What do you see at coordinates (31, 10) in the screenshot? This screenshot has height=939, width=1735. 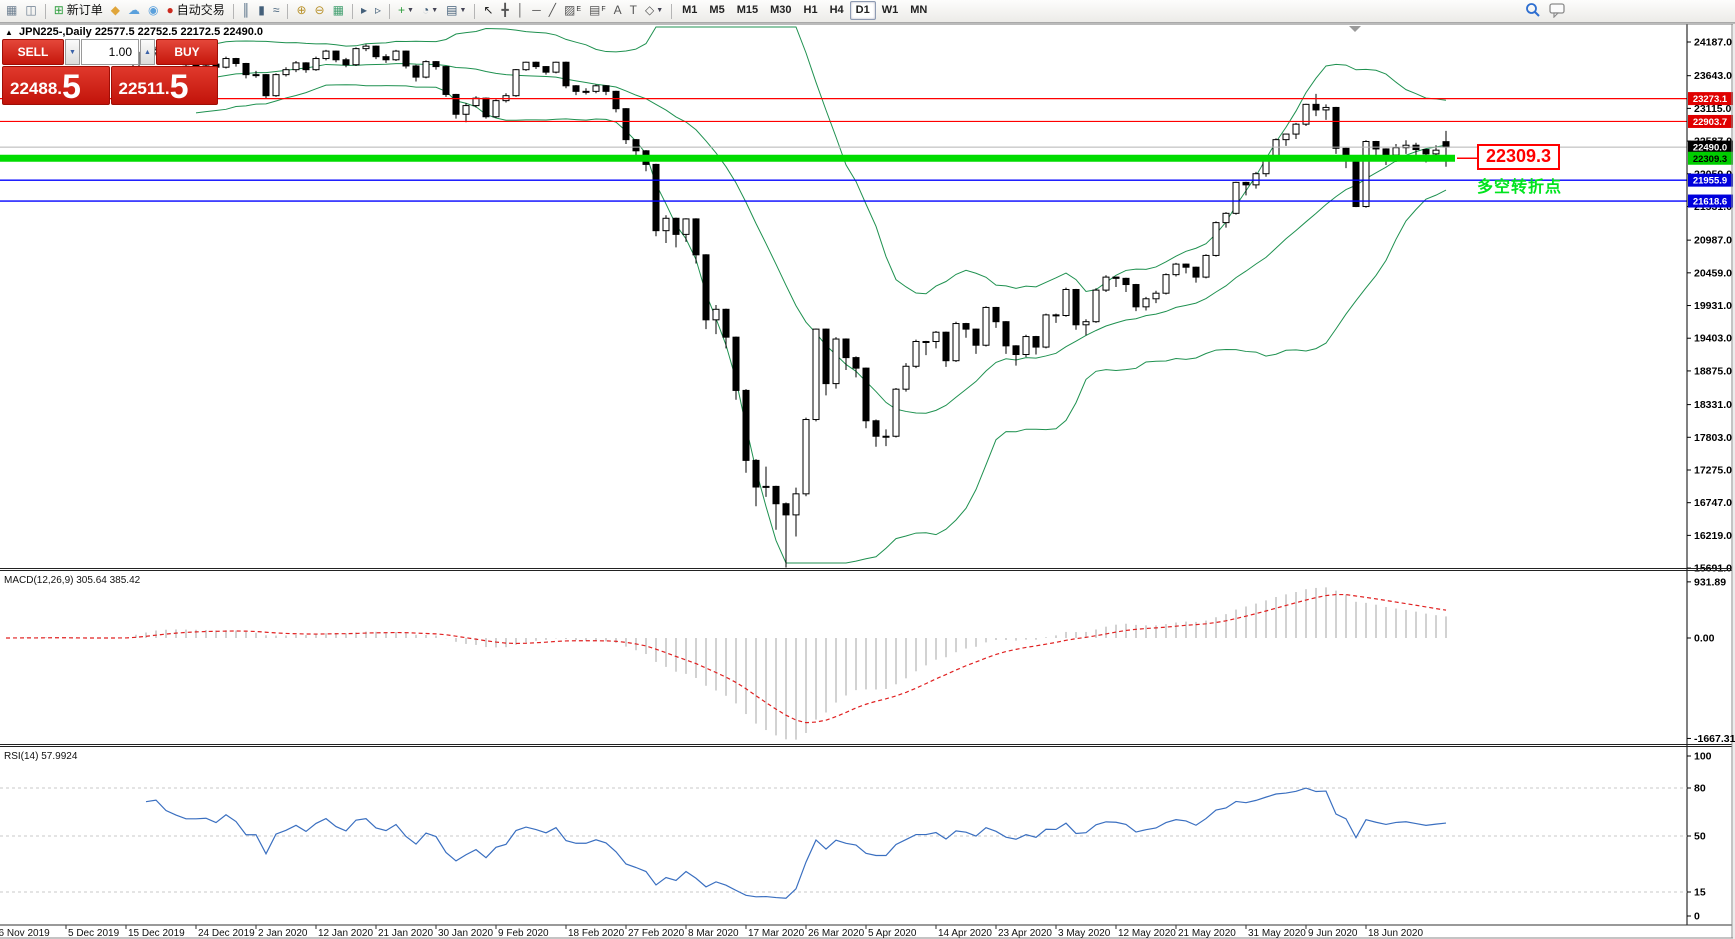 I see `profiles-icon: ◫` at bounding box center [31, 10].